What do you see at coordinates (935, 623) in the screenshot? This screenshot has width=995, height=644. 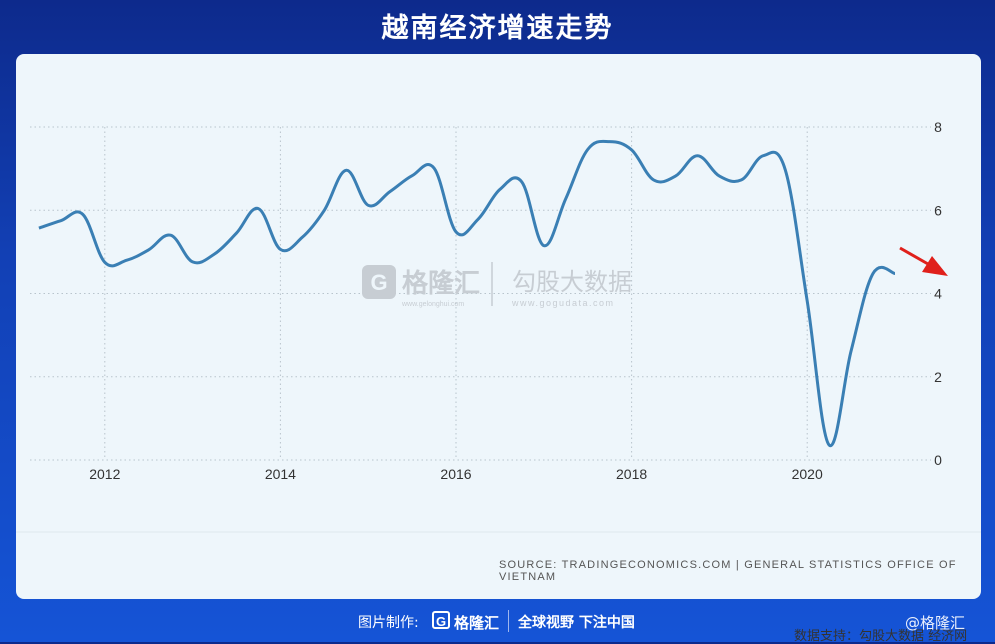 I see `corner-watermark: @格隆汇` at bounding box center [935, 623].